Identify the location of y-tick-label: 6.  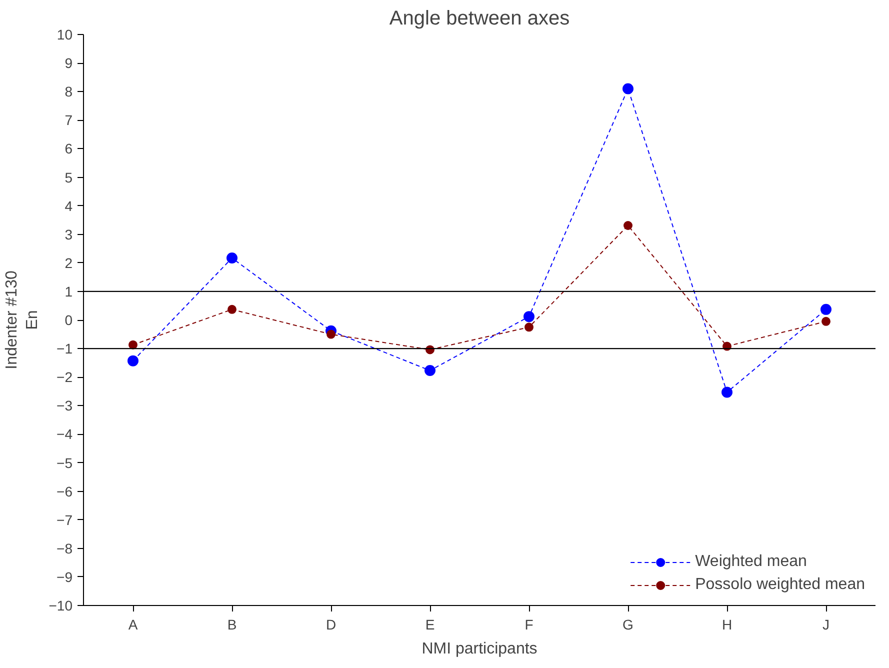
(68, 148).